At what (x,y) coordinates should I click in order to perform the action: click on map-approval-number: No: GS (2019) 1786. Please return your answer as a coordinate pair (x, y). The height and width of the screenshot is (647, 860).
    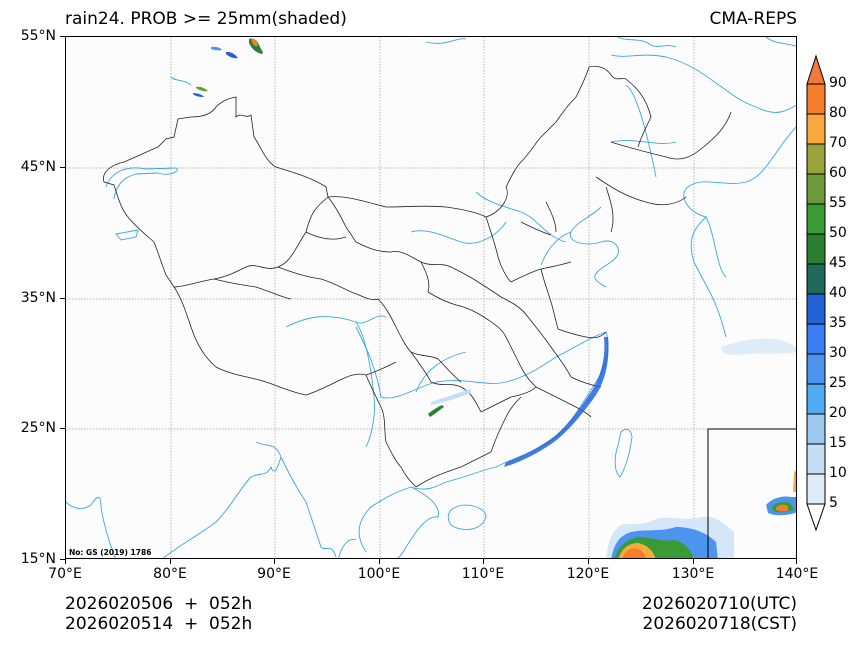
    Looking at the image, I should click on (110, 552).